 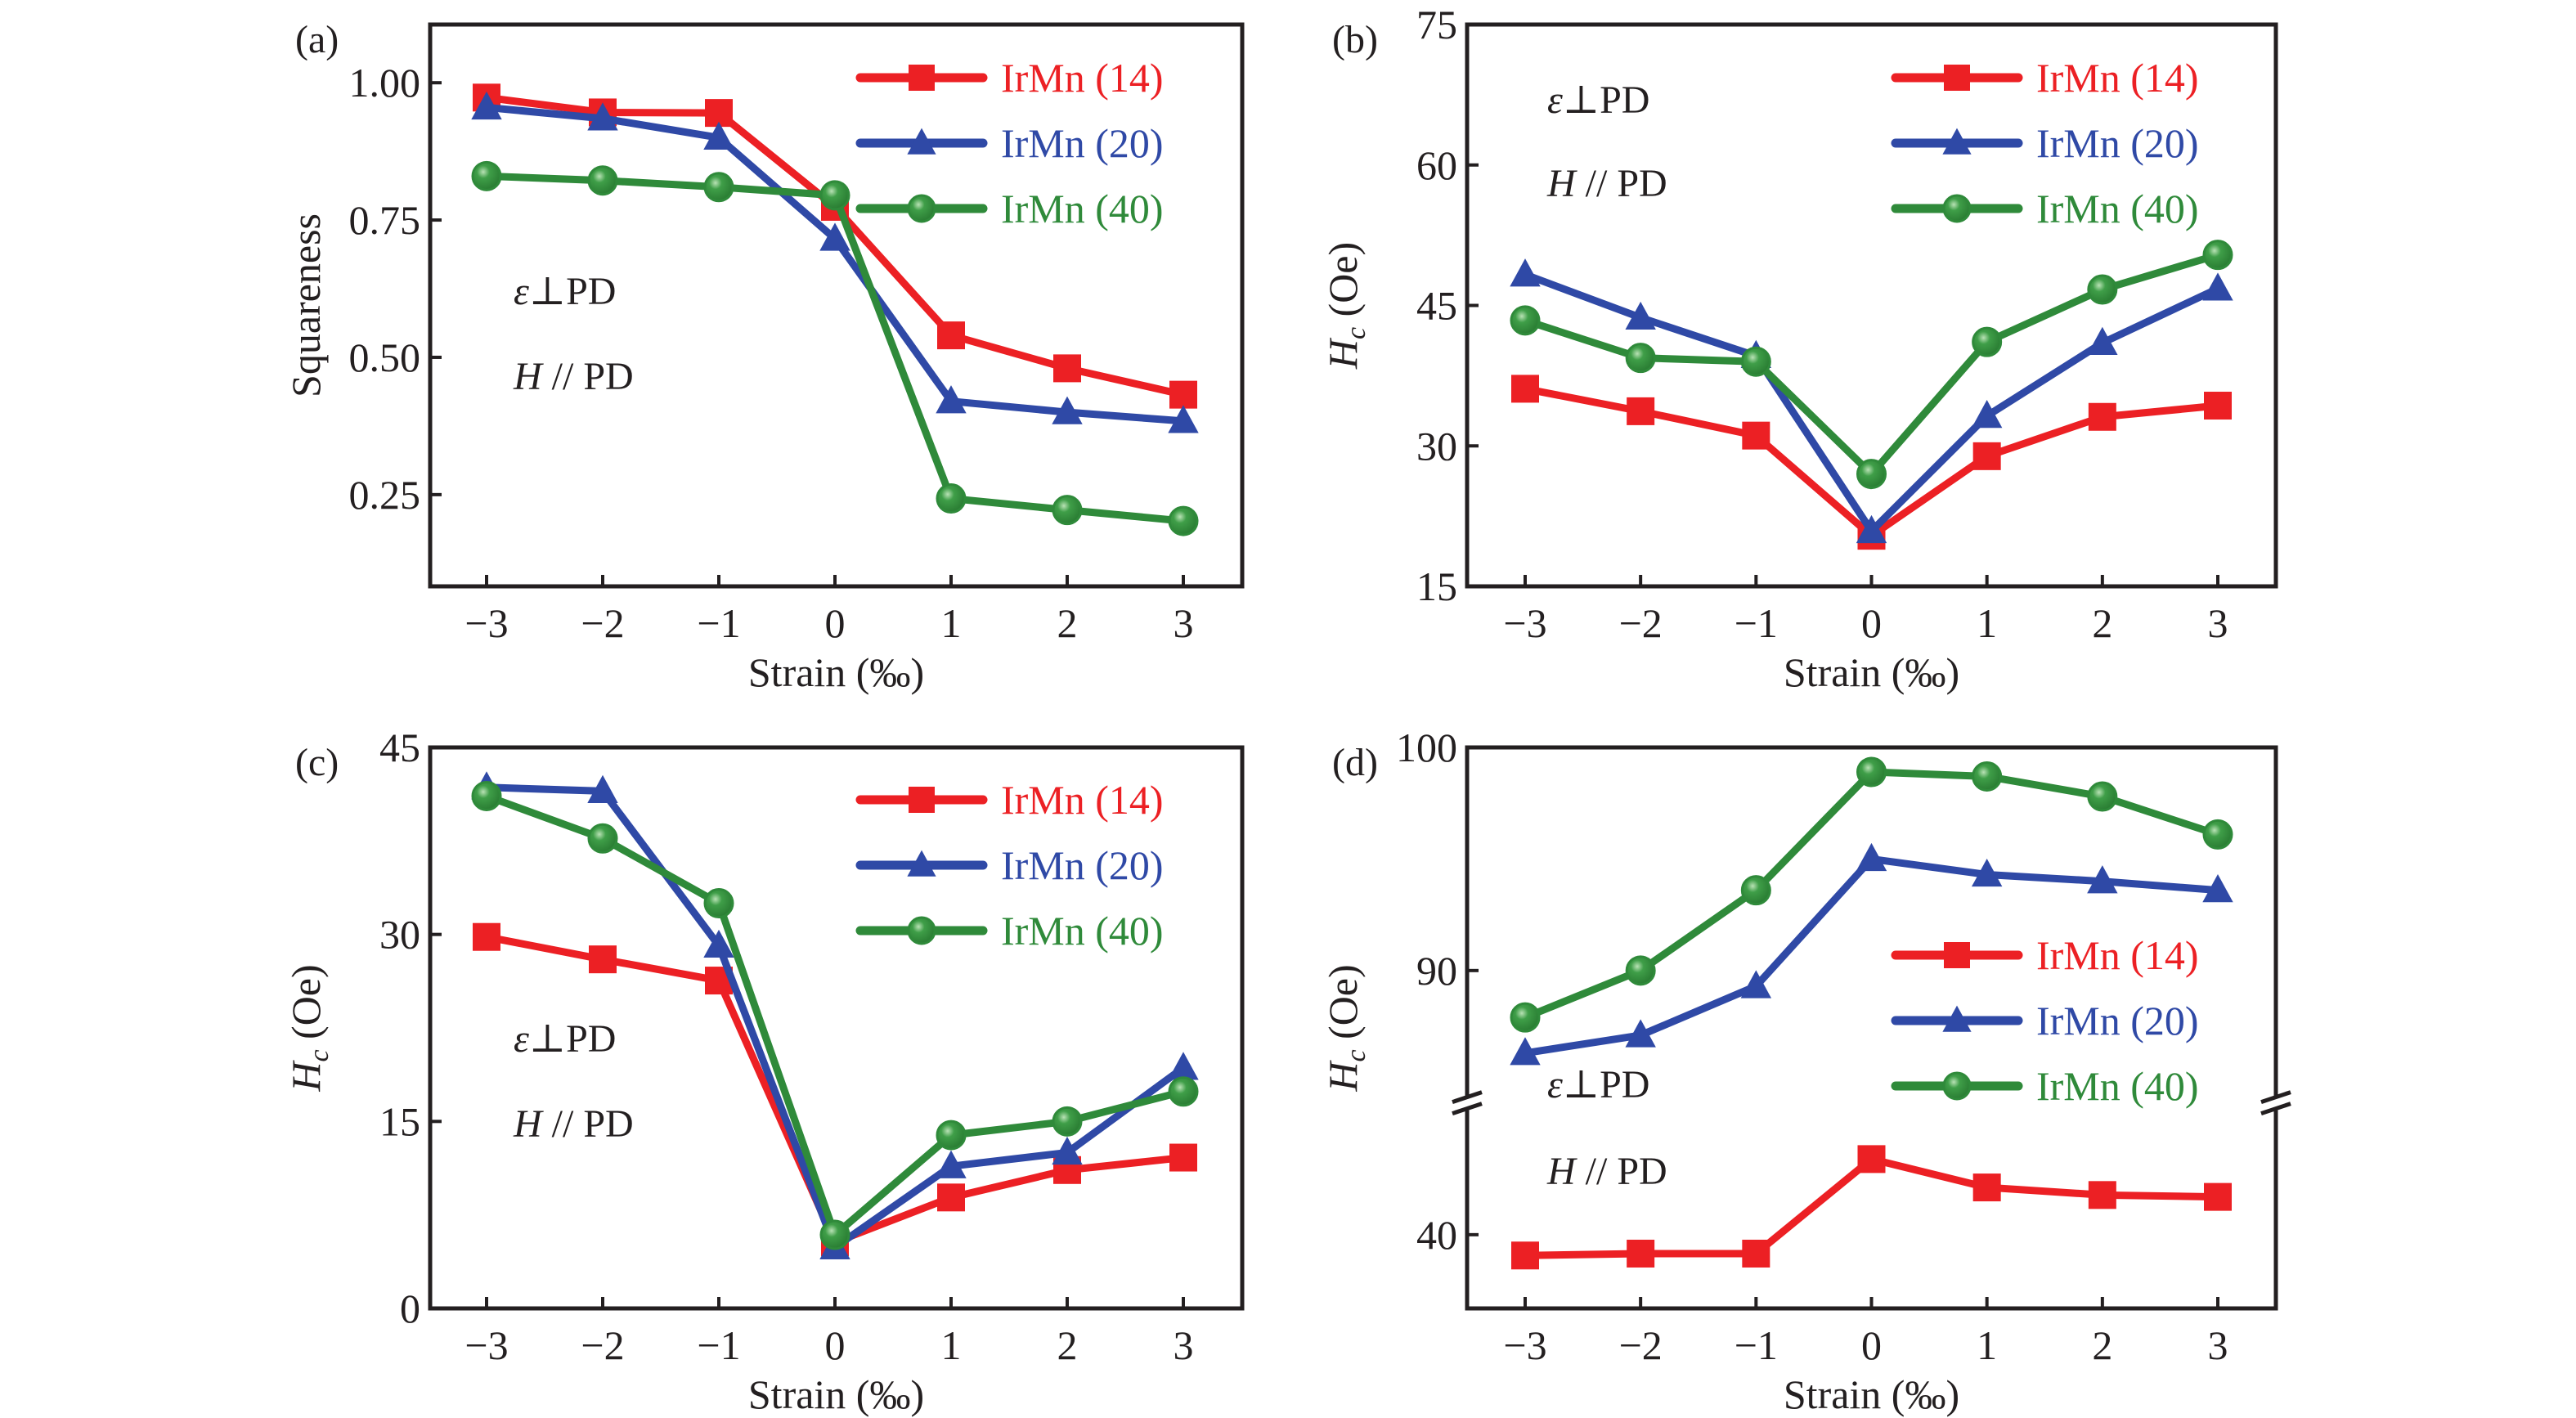 What do you see at coordinates (1872, 1345) in the screenshot?
I see `x-tick-label: 0` at bounding box center [1872, 1345].